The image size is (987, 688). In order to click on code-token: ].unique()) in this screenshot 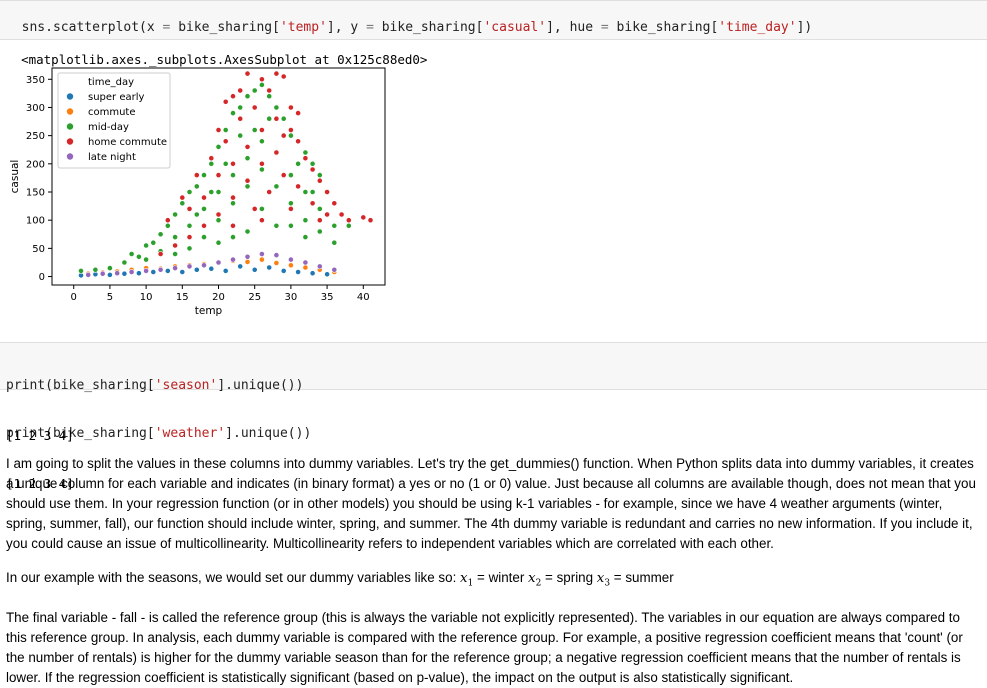, I will do `click(268, 433)`.